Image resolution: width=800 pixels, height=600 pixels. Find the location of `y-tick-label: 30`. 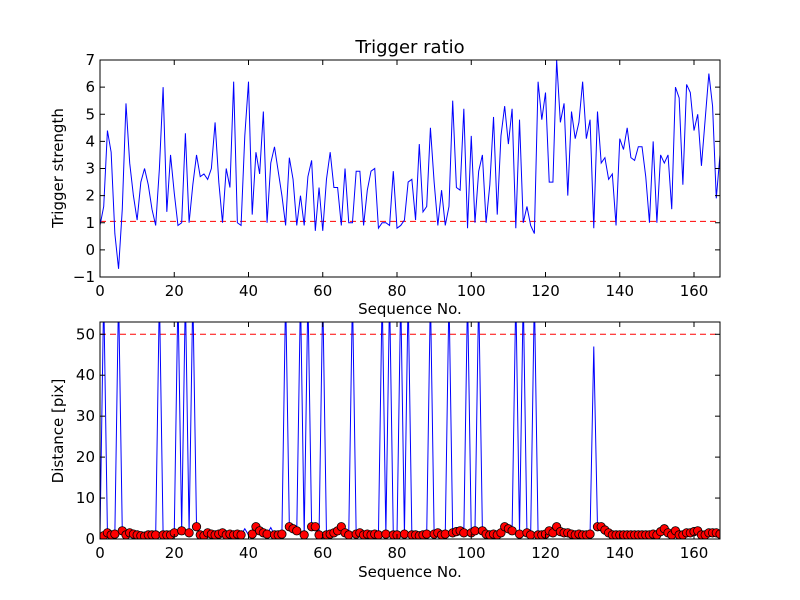

y-tick-label: 30 is located at coordinates (85, 416).